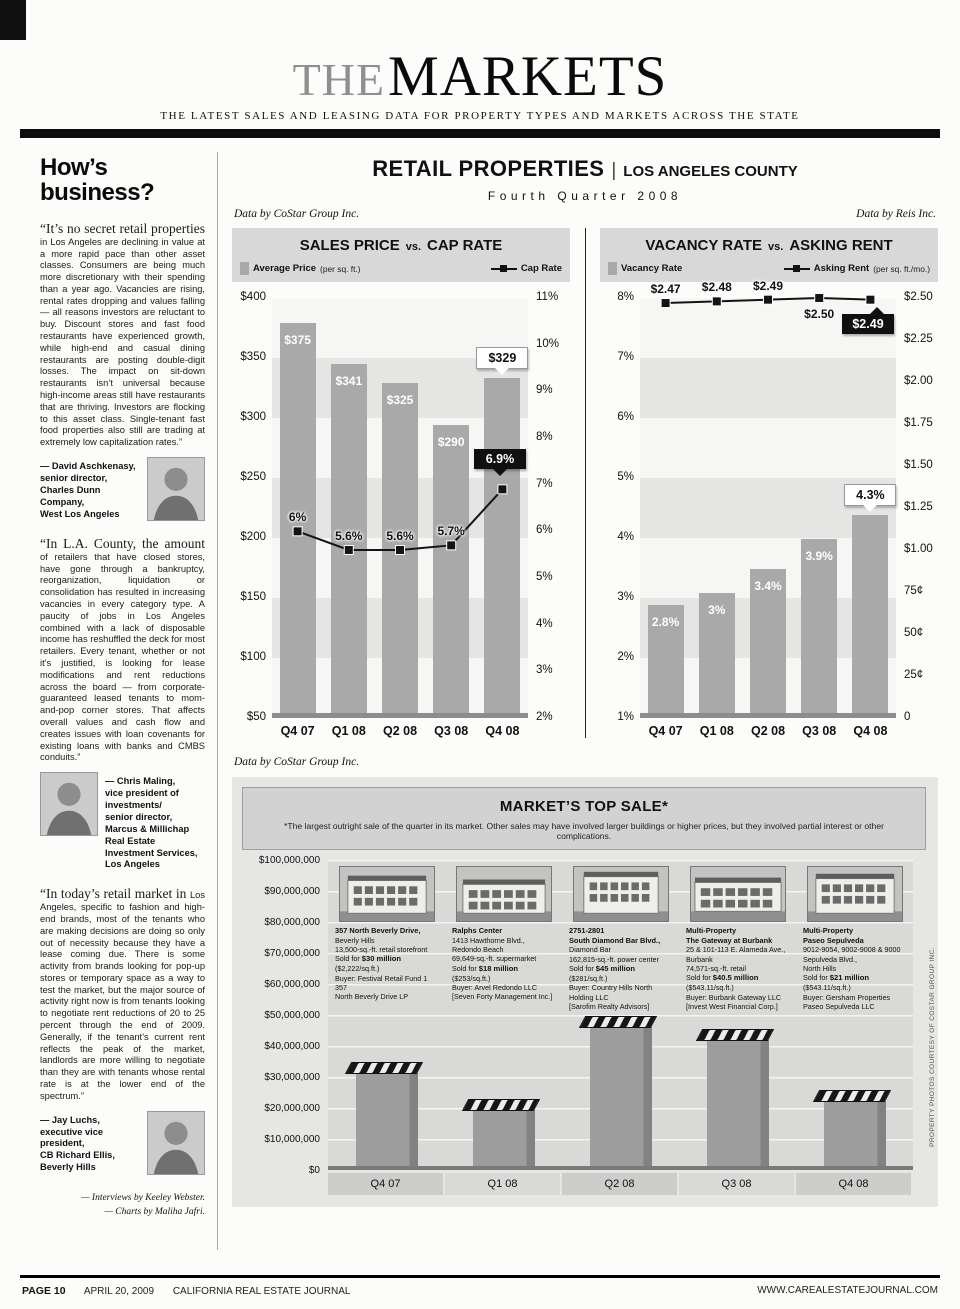 The height and width of the screenshot is (1309, 960). Describe the element at coordinates (253, 357) in the screenshot. I see `axis-tick-label: $350` at that location.